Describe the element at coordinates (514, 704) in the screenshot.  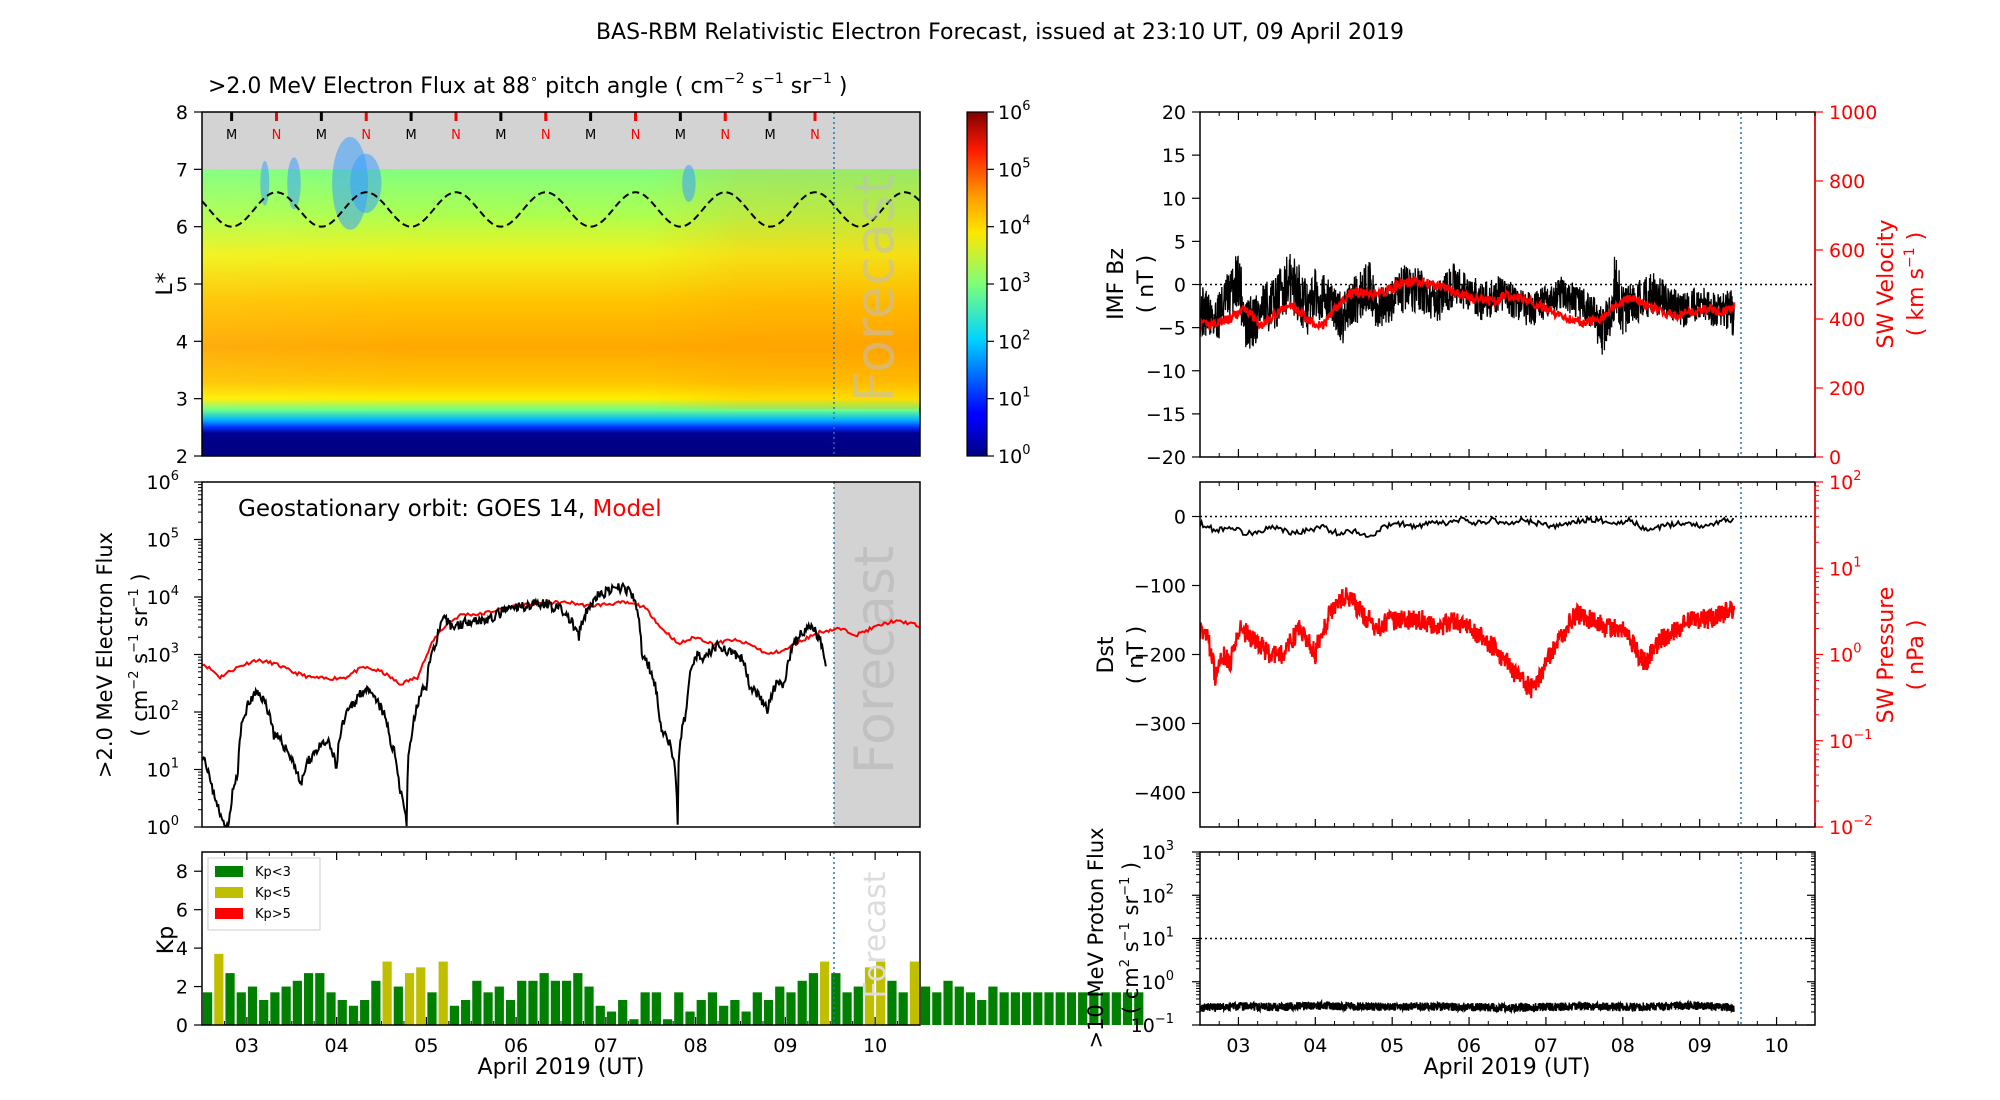
I see `goes-flux-line` at that location.